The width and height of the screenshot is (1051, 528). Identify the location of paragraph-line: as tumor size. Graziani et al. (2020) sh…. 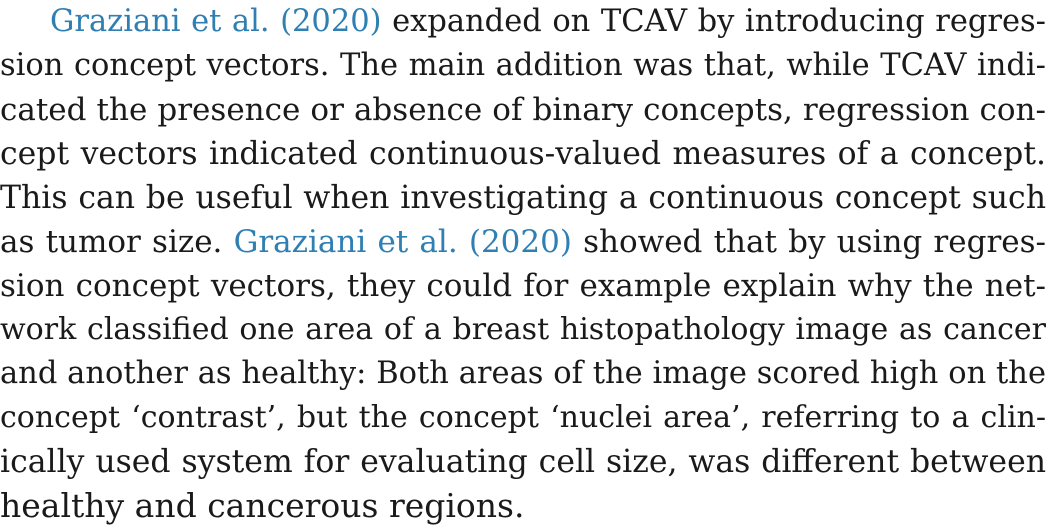
(523, 242).